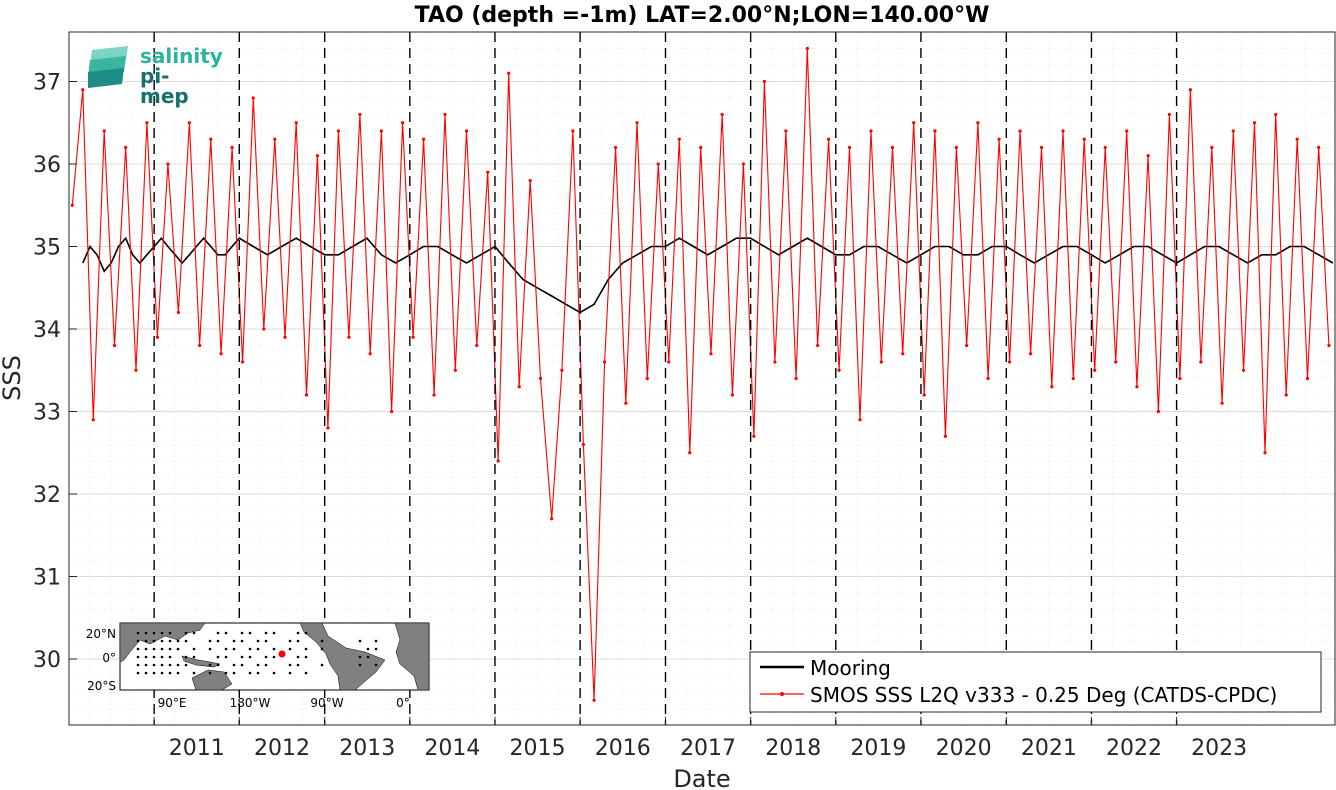  I want to click on y-tick-label: 37, so click(47, 83).